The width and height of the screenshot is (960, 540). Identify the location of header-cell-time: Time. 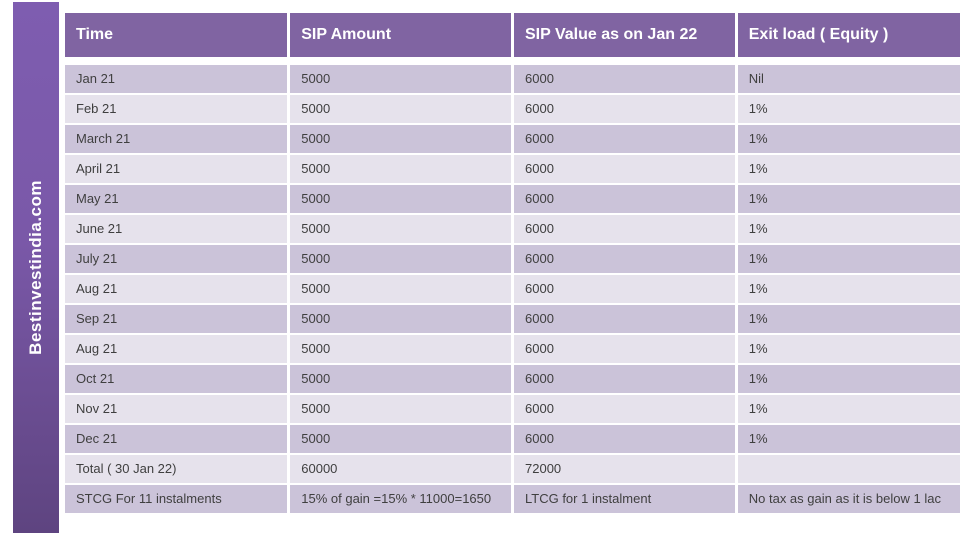
(178, 39).